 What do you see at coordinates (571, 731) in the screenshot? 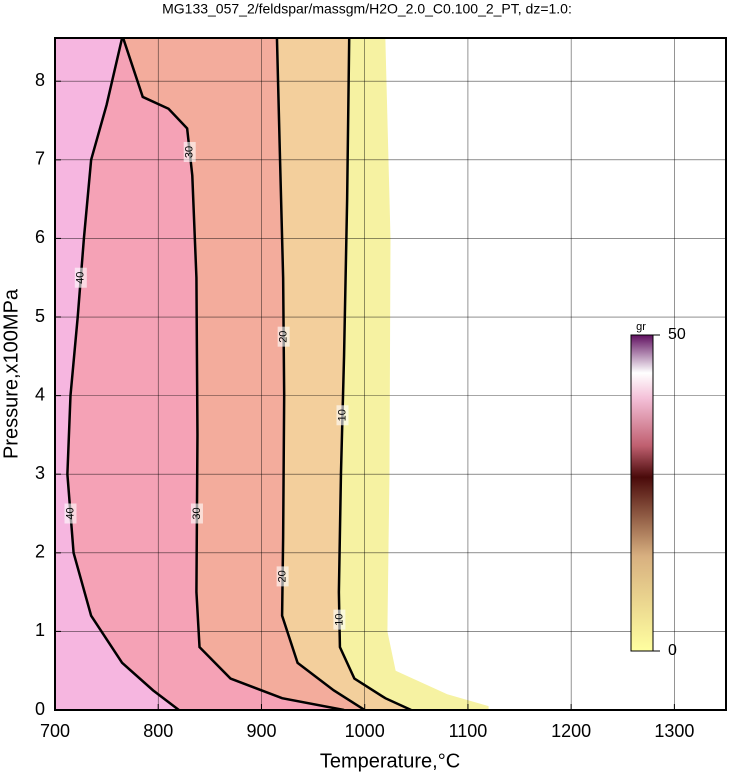
I see `x-tick-label: 1200` at bounding box center [571, 731].